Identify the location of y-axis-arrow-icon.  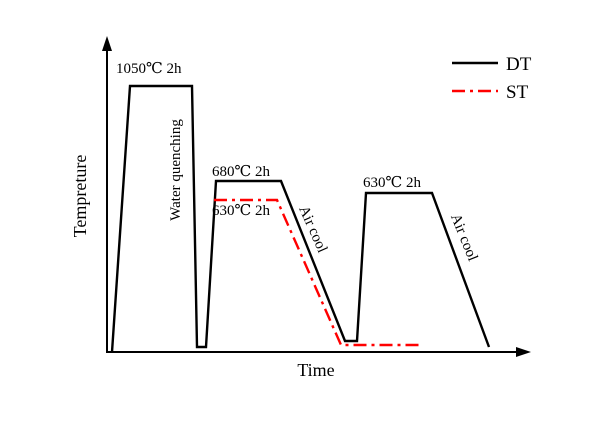
(107, 43).